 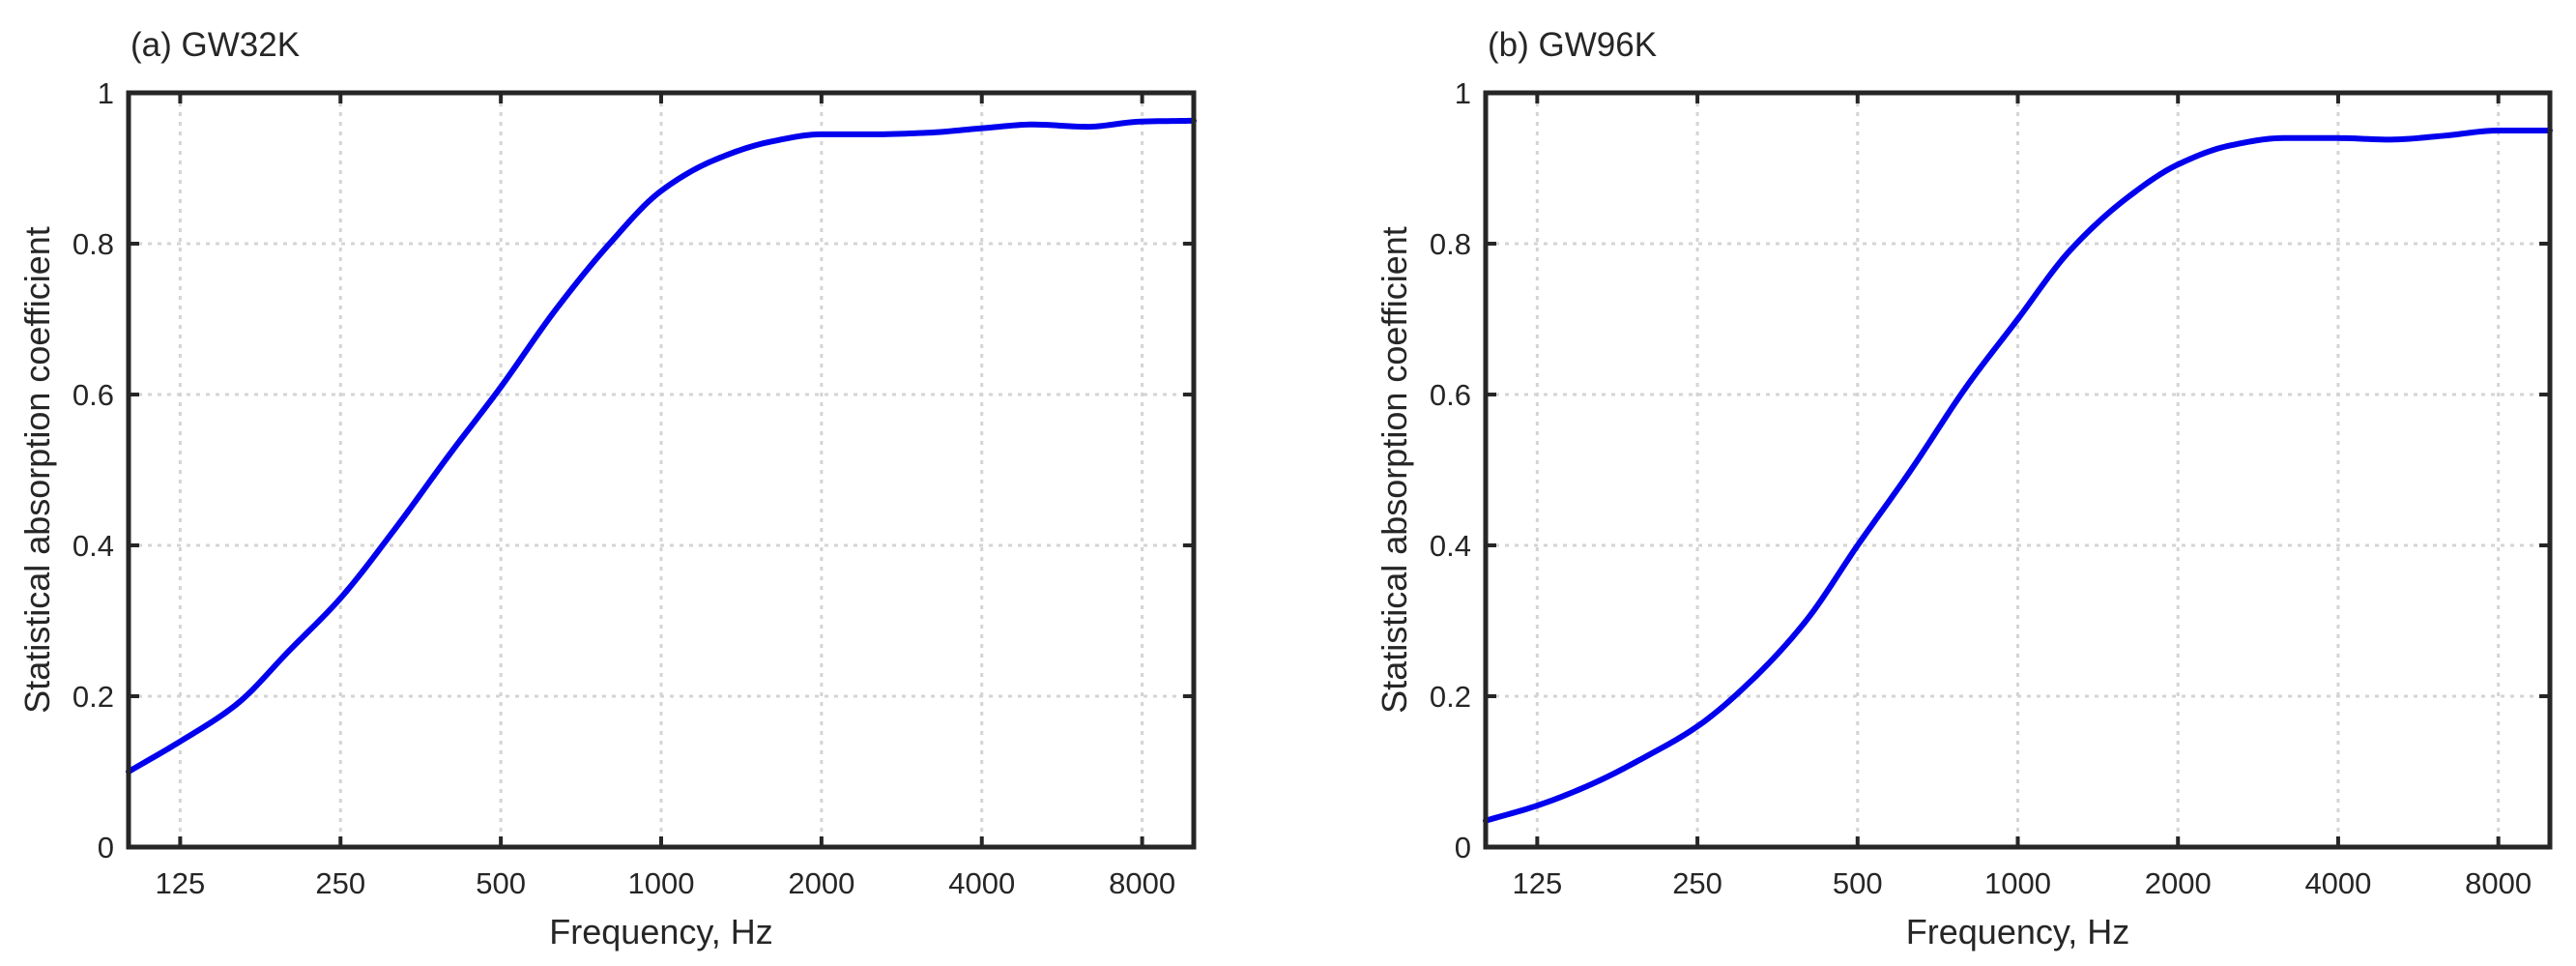 I want to click on b-x-tick-label: 2000, so click(x=2178, y=883).